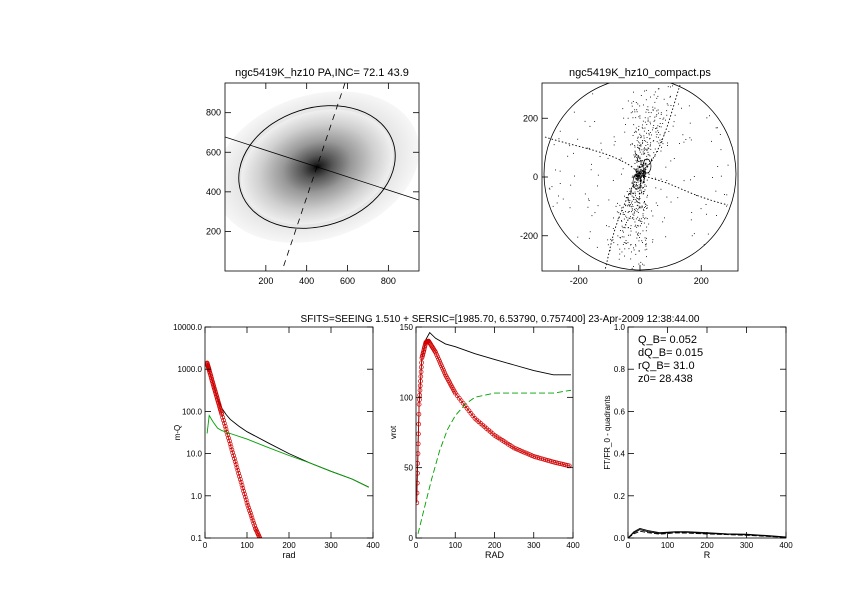 This screenshot has height=595, width=842. I want to click on y-tick-label: 400, so click(213, 192).